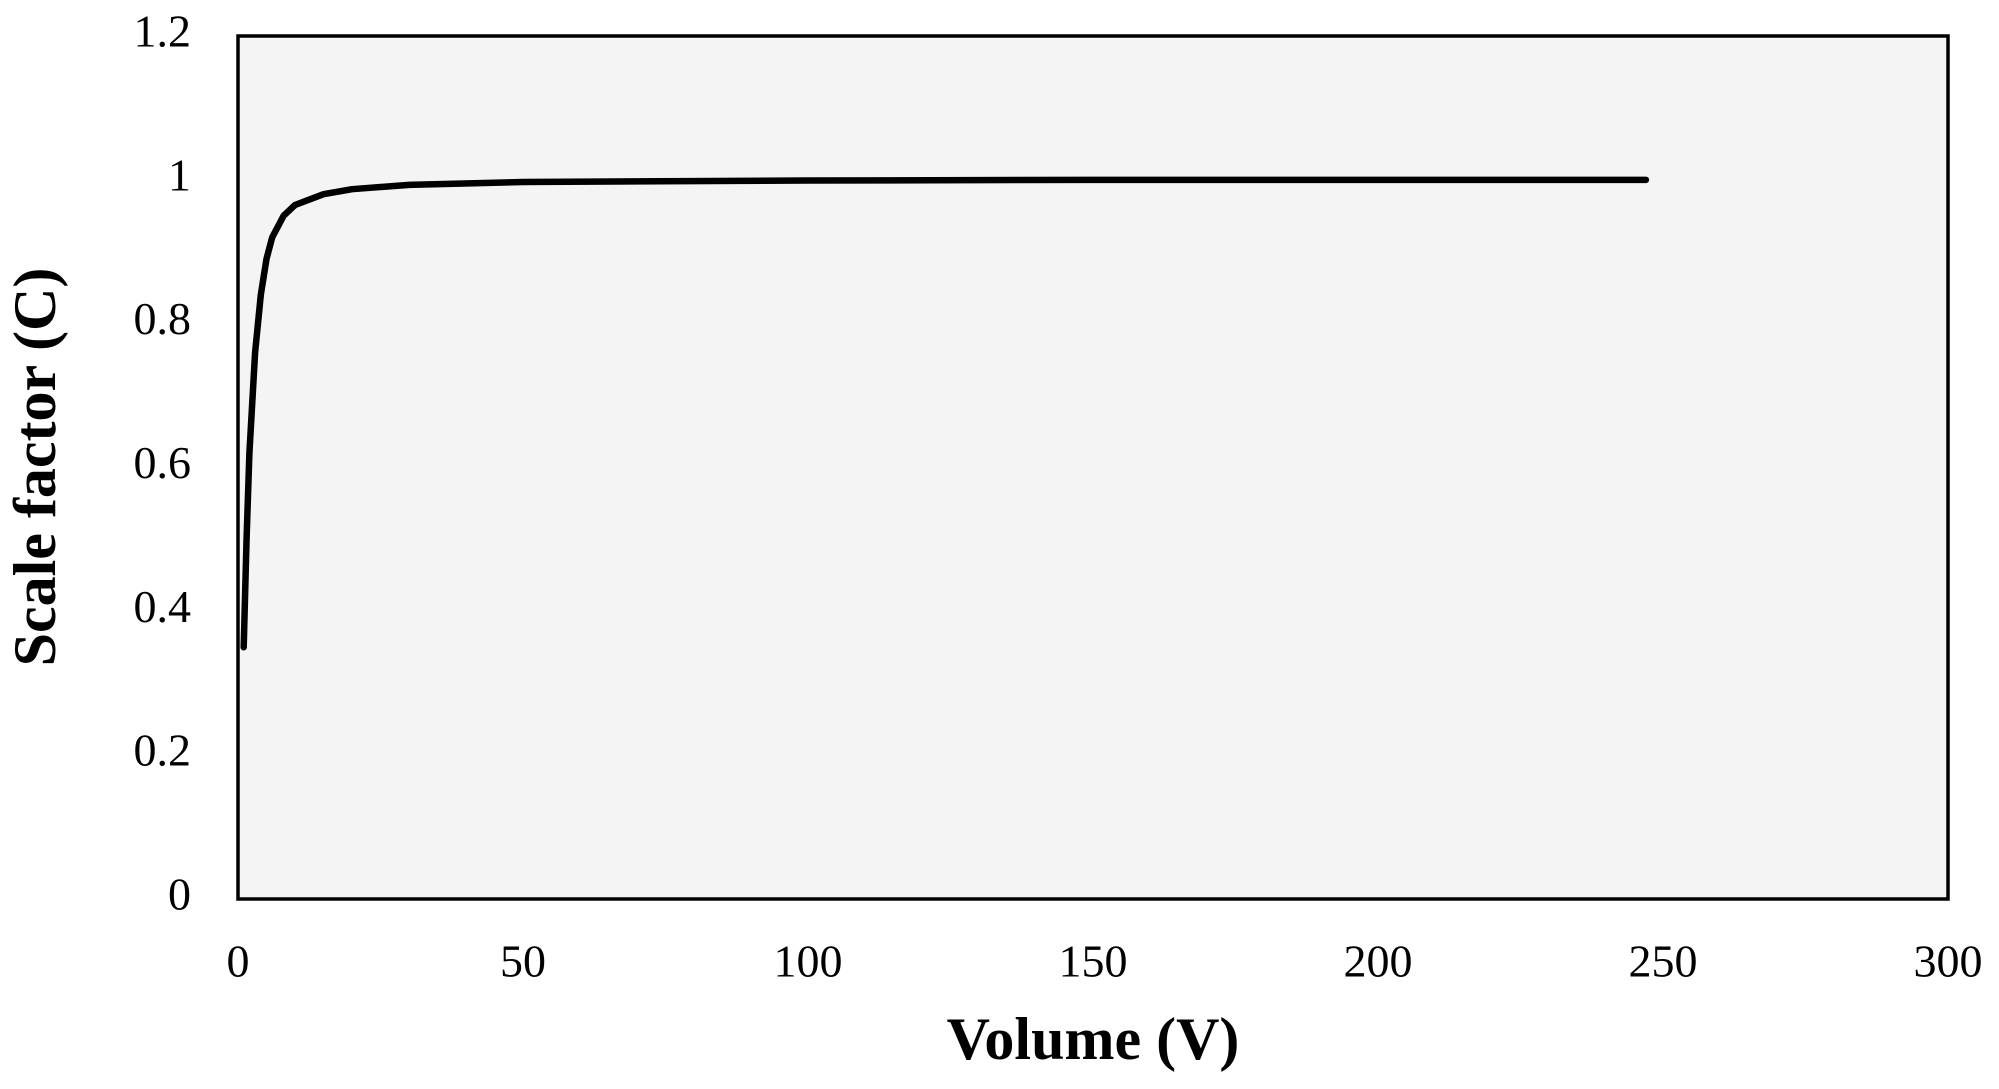 The width and height of the screenshot is (1999, 1089). What do you see at coordinates (808, 961) in the screenshot?
I see `x-tick-label: 100` at bounding box center [808, 961].